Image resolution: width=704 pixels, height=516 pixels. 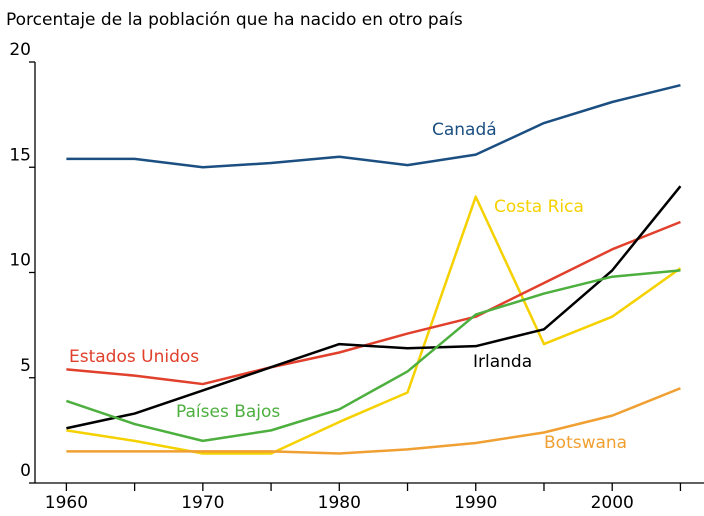 I want to click on x-tick-label: 1960, so click(x=66, y=503).